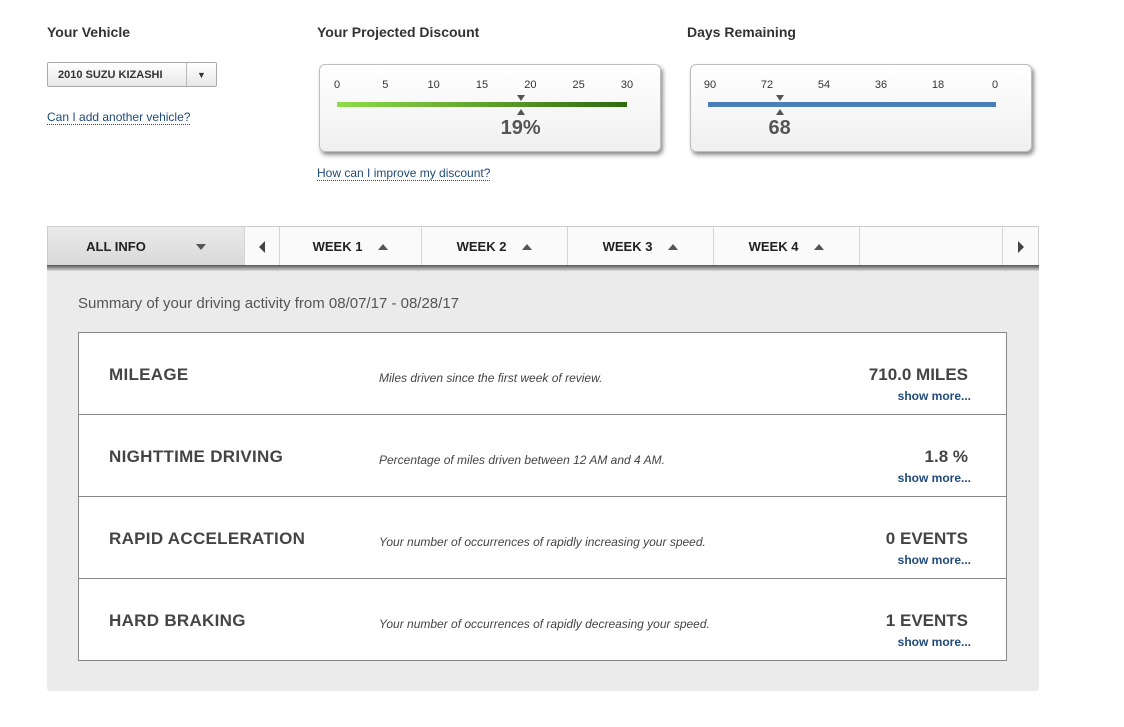  What do you see at coordinates (938, 85) in the screenshot?
I see `gauge-tick-label: 18` at bounding box center [938, 85].